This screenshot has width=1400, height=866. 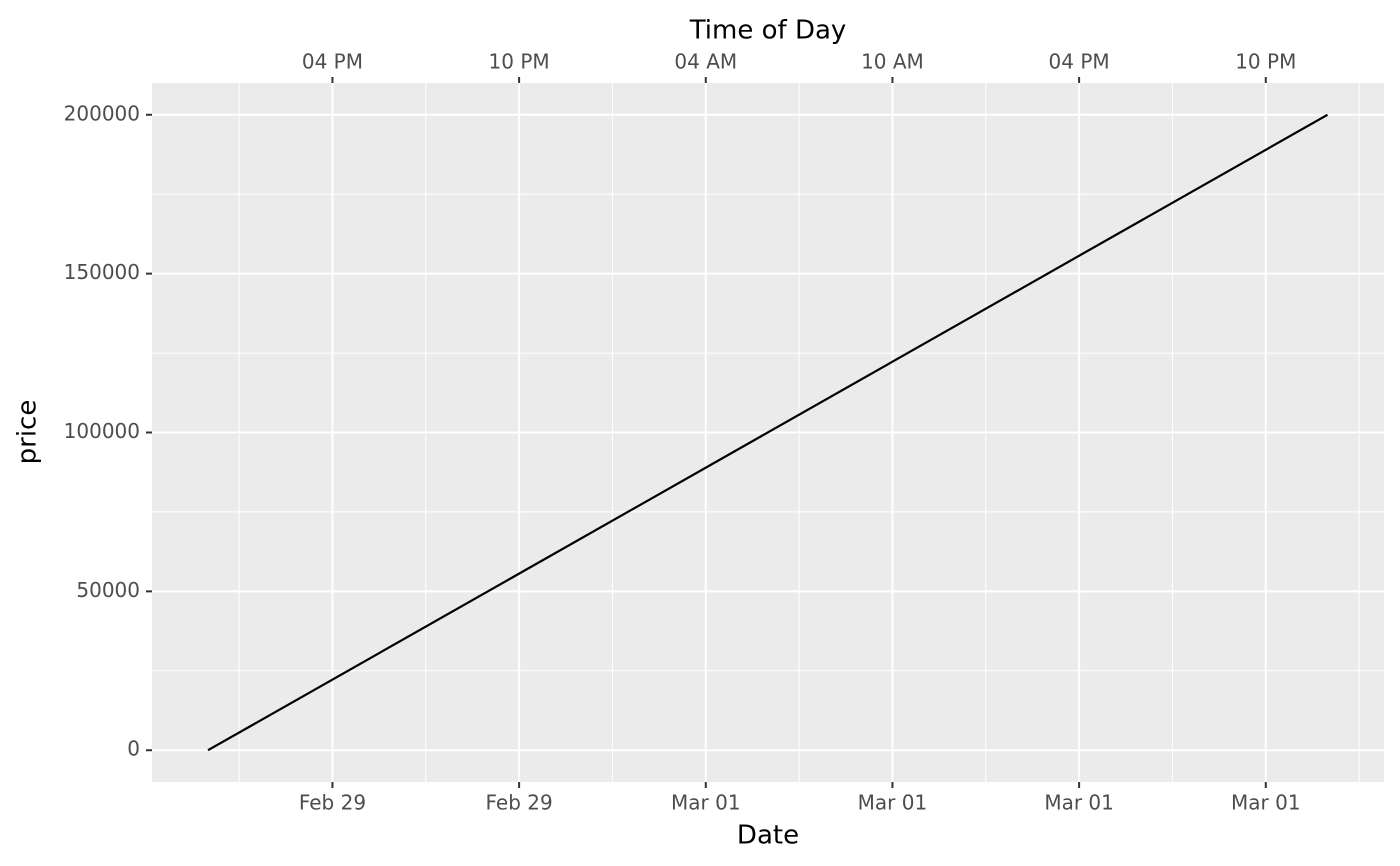 What do you see at coordinates (892, 62) in the screenshot?
I see `x2-tick-label: 10 AM` at bounding box center [892, 62].